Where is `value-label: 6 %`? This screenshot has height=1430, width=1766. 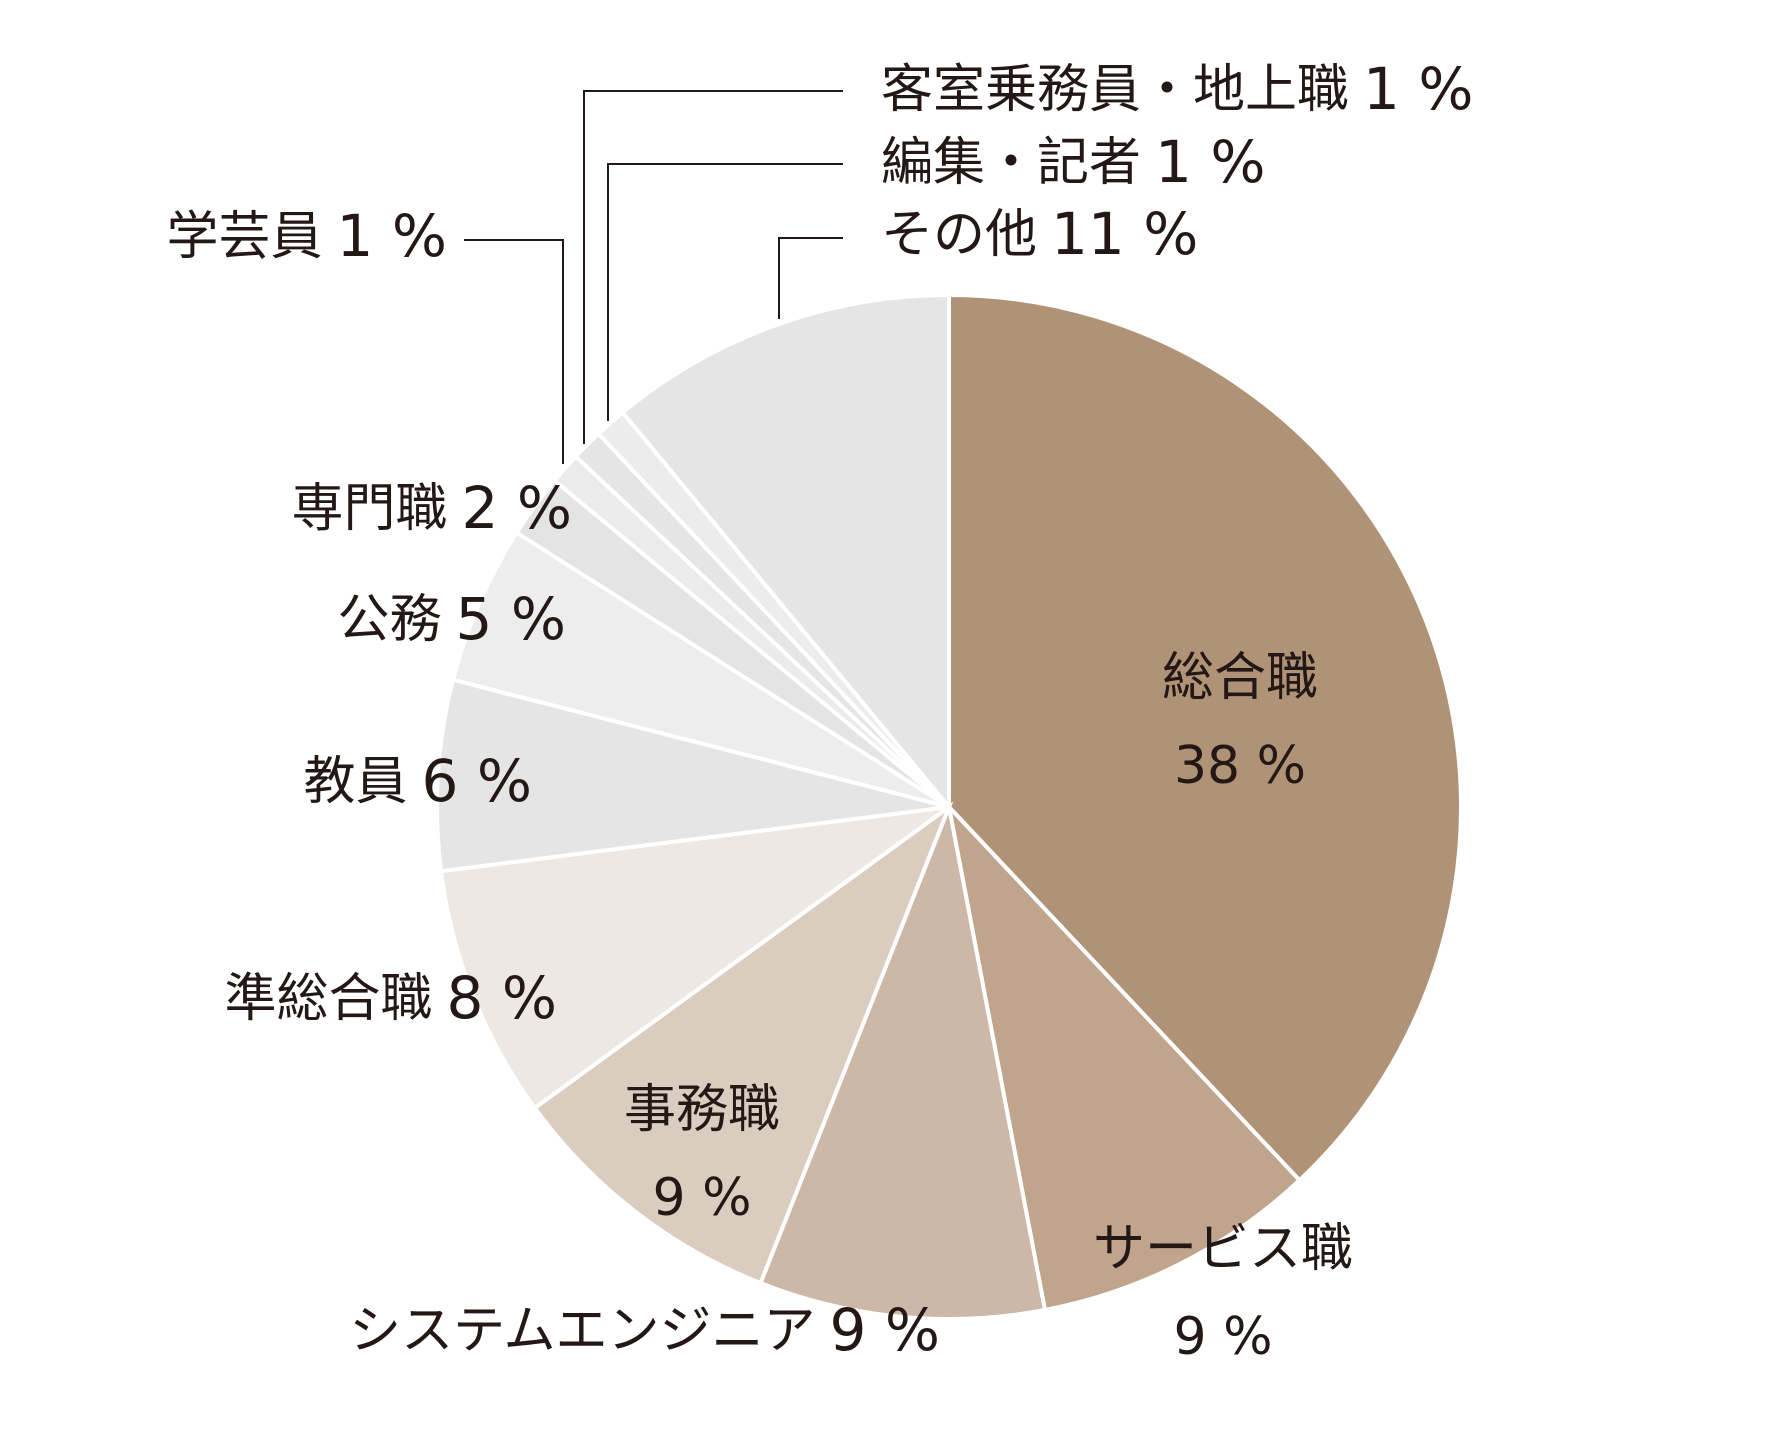 value-label: 6 % is located at coordinates (477, 781).